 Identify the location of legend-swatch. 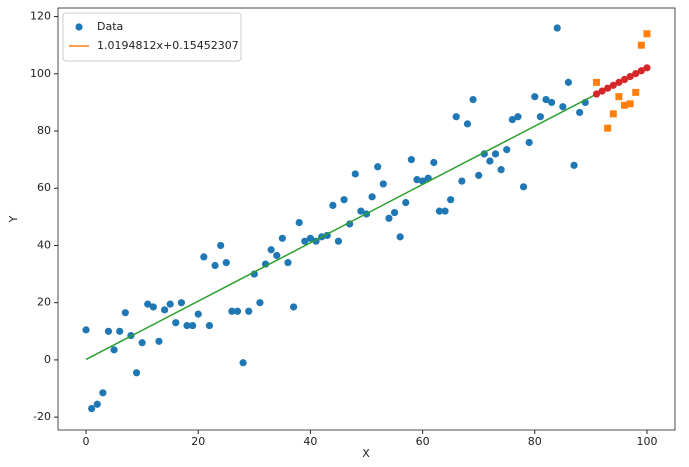
(79, 27).